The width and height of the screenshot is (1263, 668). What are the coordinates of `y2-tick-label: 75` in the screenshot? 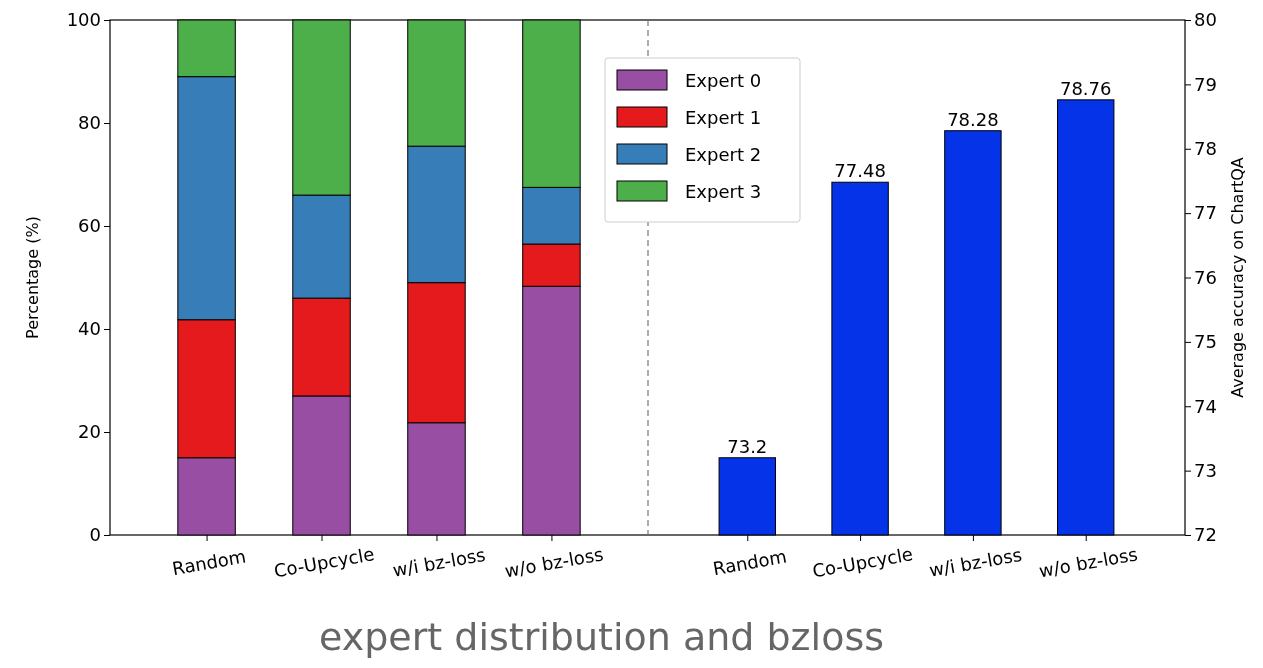 It's located at (1205, 342).